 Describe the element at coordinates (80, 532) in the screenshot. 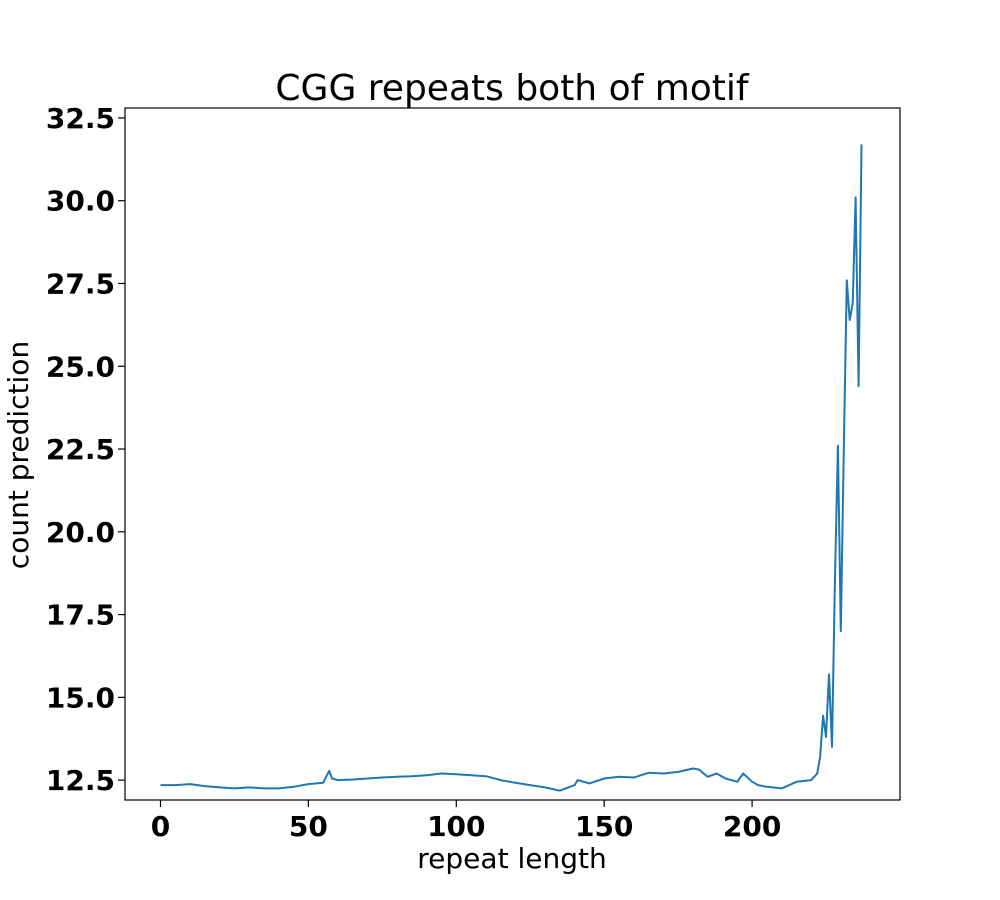

I see `y-tick-label: 20.0` at that location.